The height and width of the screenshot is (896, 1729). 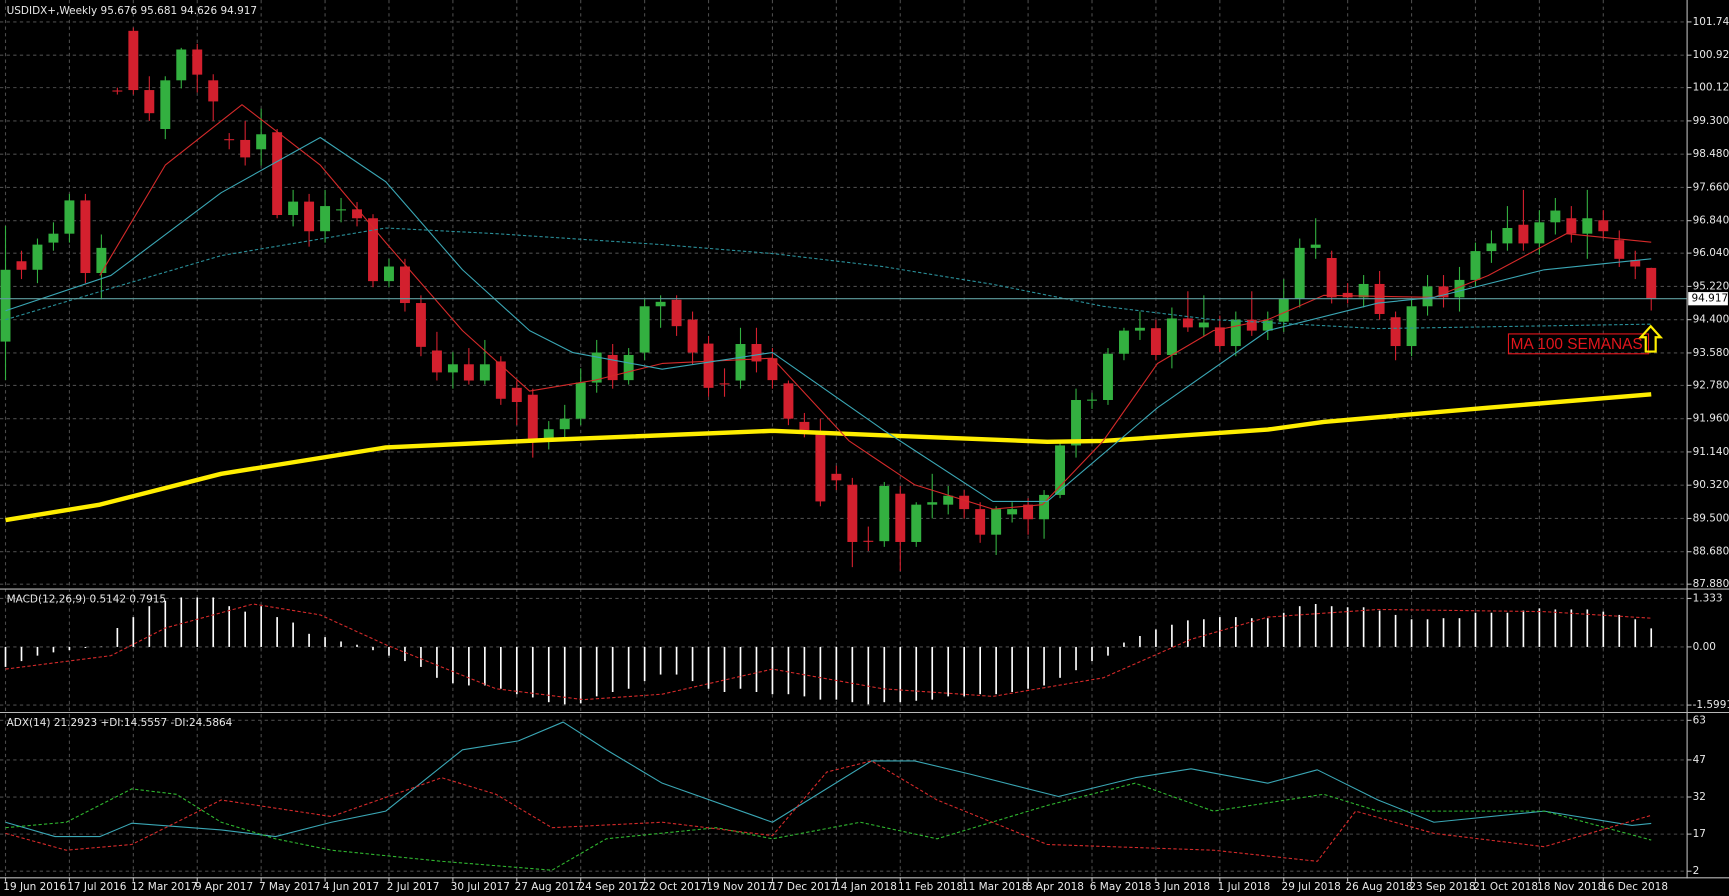 What do you see at coordinates (1711, 705) in the screenshot?
I see `y-tick-label: -1.5991` at bounding box center [1711, 705].